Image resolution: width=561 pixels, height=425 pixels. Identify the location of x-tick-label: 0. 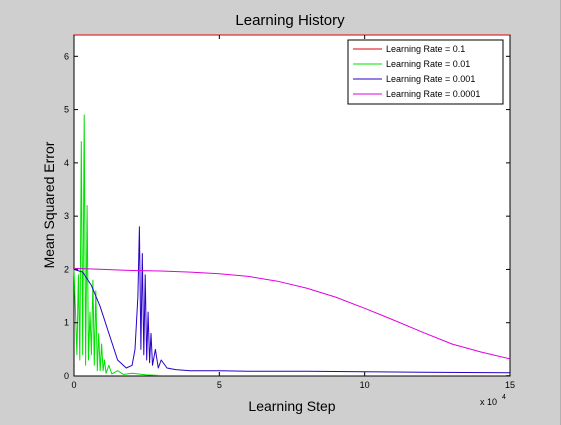
(73, 385).